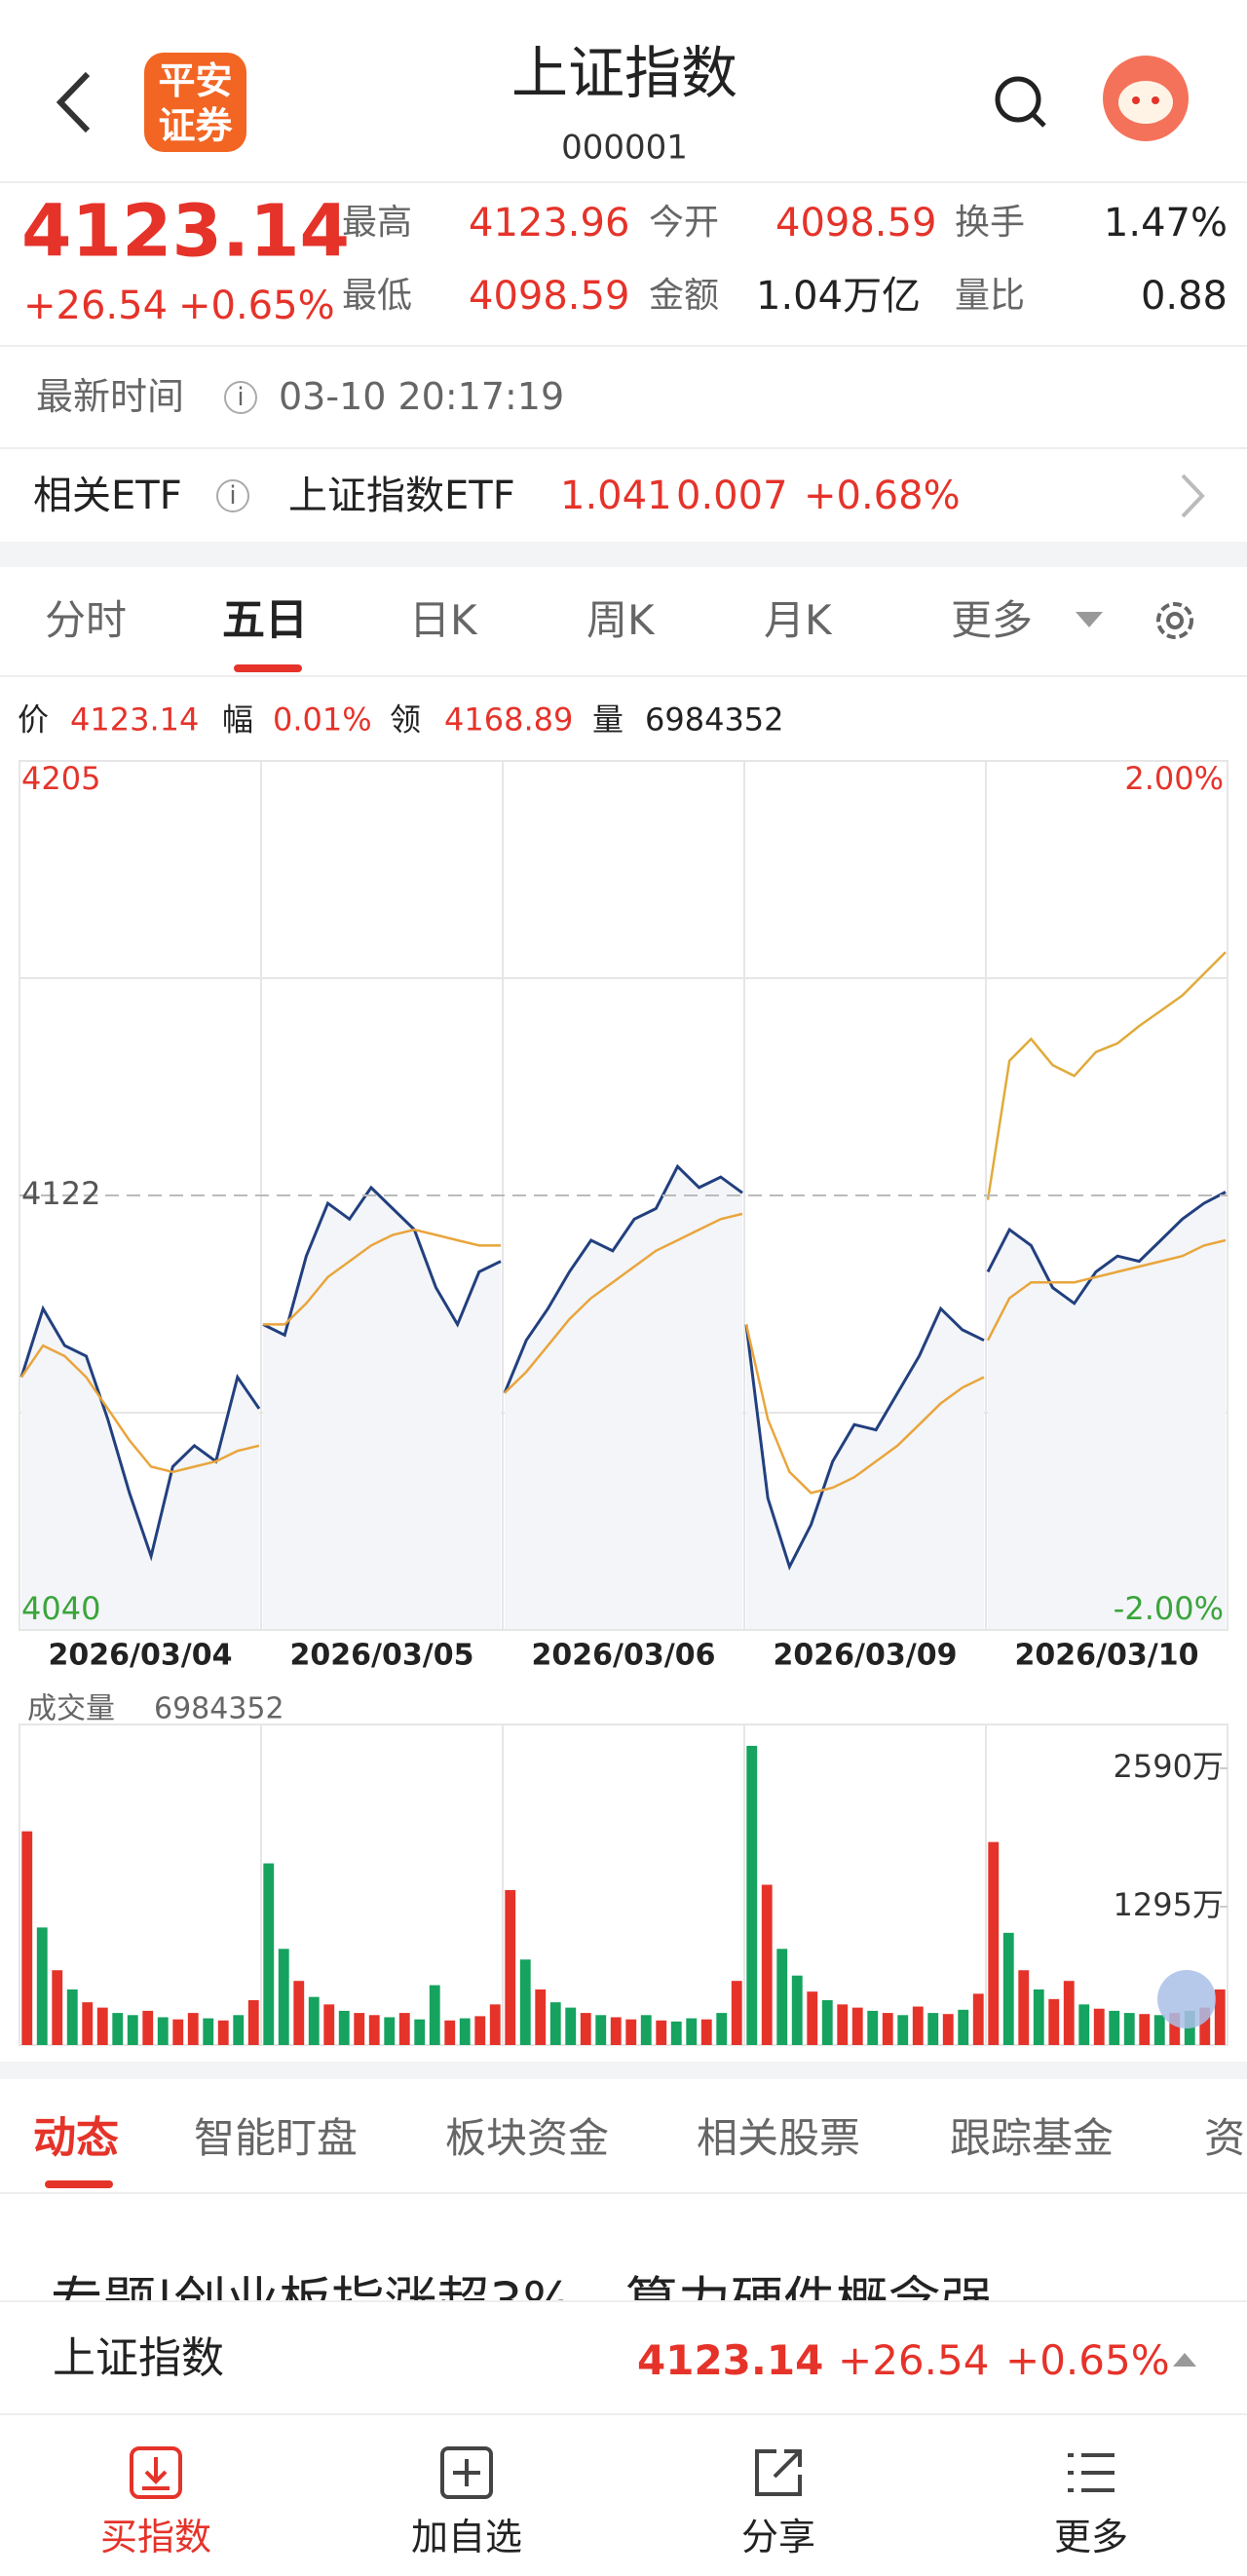 Image resolution: width=1247 pixels, height=2576 pixels. Describe the element at coordinates (992, 619) in the screenshot. I see `period-tab: 更多` at that location.